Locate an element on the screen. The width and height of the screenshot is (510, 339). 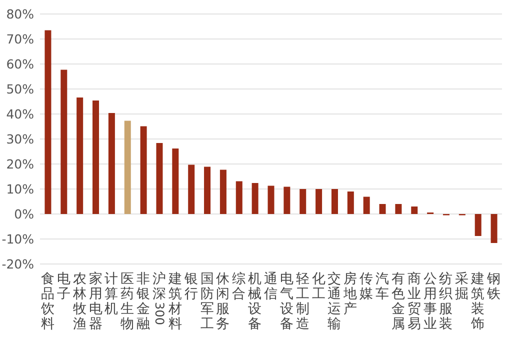
x-tick-label: 采掘 is located at coordinates (462, 286).